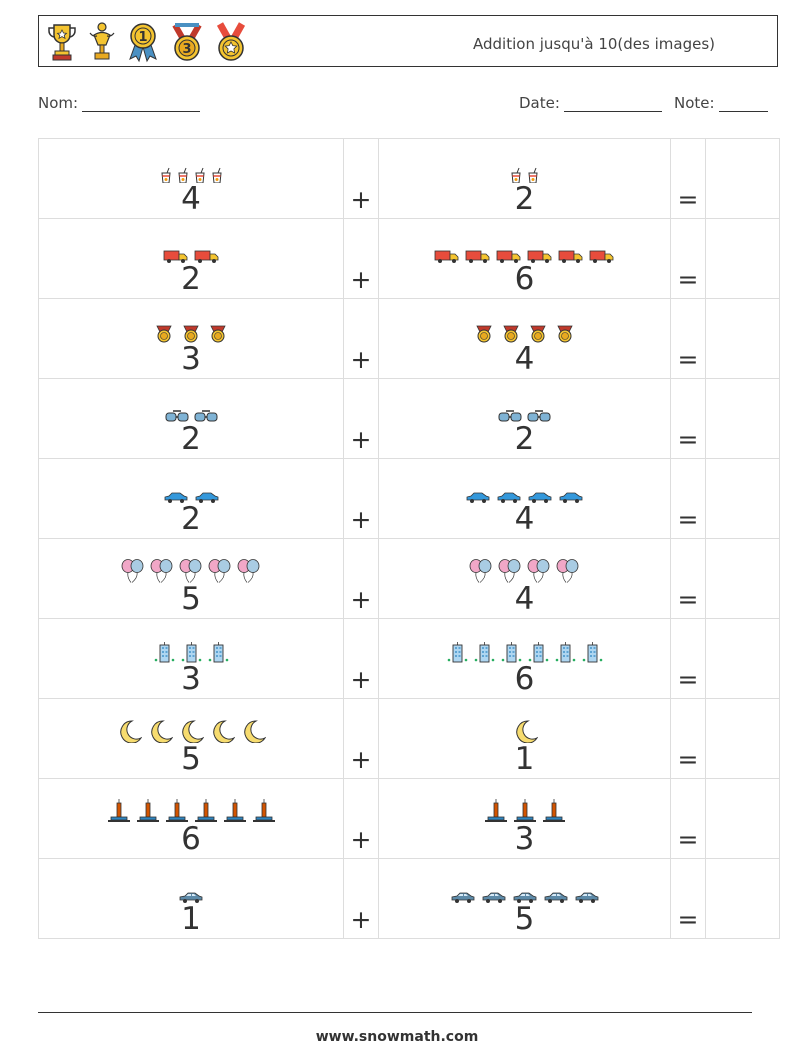 This screenshot has width=794, height=1053. I want to click on addend-b-cell: 1, so click(524, 738).